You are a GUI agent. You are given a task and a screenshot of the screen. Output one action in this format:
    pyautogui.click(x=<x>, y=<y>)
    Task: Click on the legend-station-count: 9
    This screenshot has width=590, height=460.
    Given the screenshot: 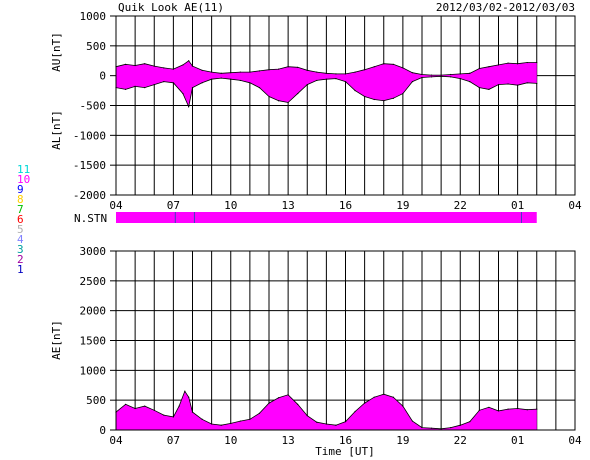 What is the action you would take?
    pyautogui.click(x=20, y=189)
    